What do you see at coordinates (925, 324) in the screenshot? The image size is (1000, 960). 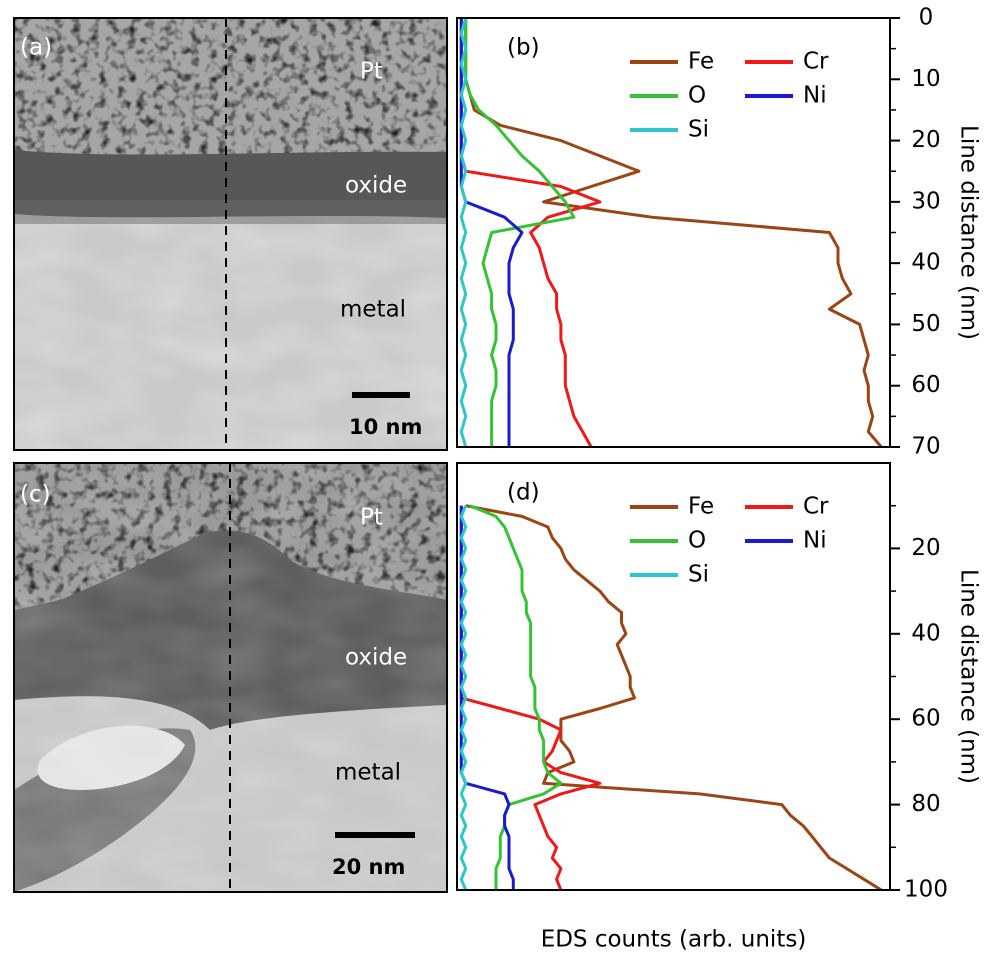 I see `y-tick-label: 50` at bounding box center [925, 324].